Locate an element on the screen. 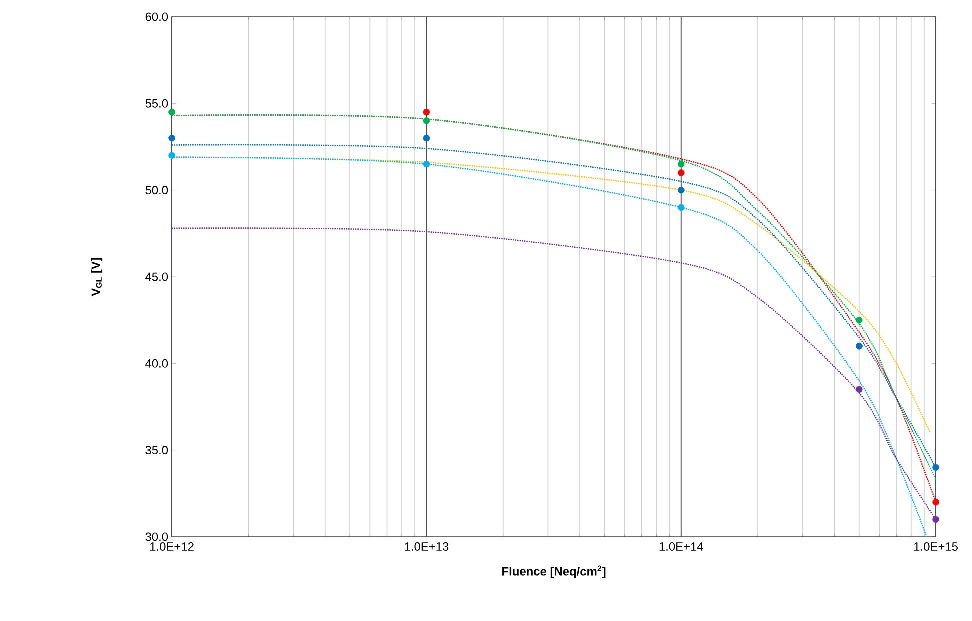 The height and width of the screenshot is (621, 972). y-tick-label: 35.0 is located at coordinates (157, 450).